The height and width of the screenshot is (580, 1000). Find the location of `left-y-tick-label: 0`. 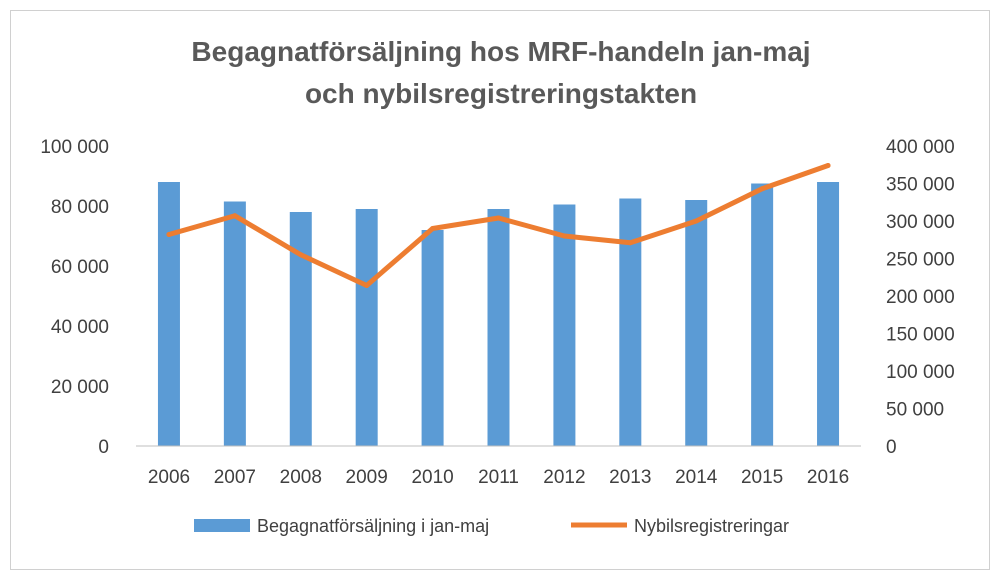

left-y-tick-label: 0 is located at coordinates (103, 447).